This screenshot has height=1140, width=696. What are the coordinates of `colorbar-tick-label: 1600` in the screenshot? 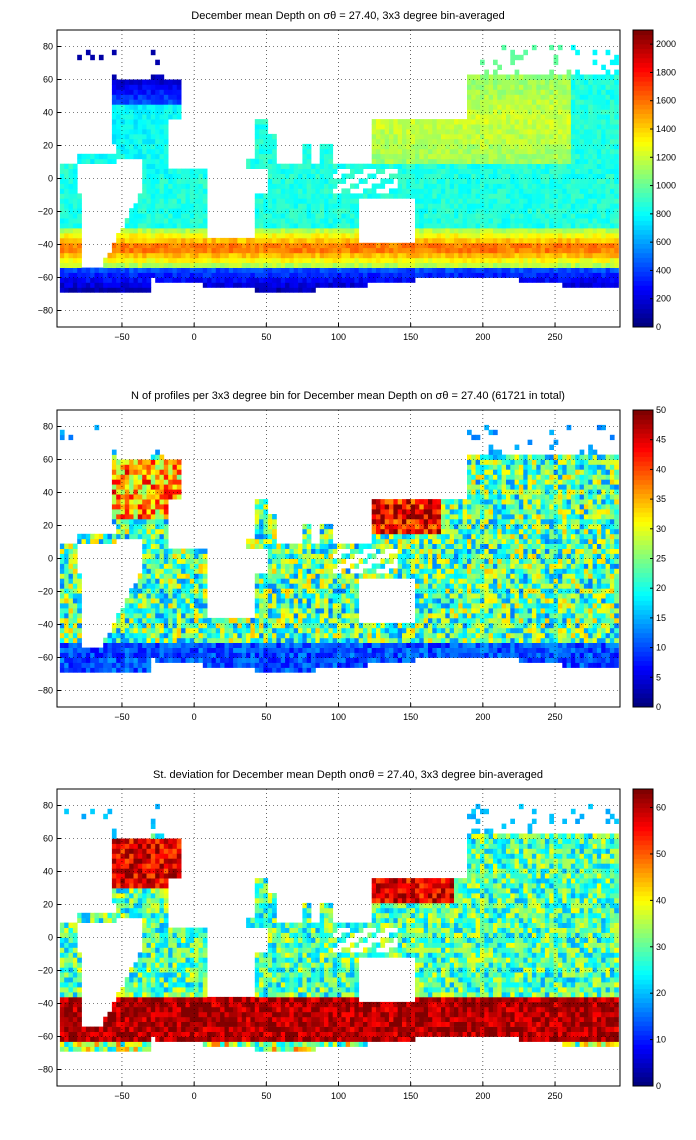 It's located at (666, 101).